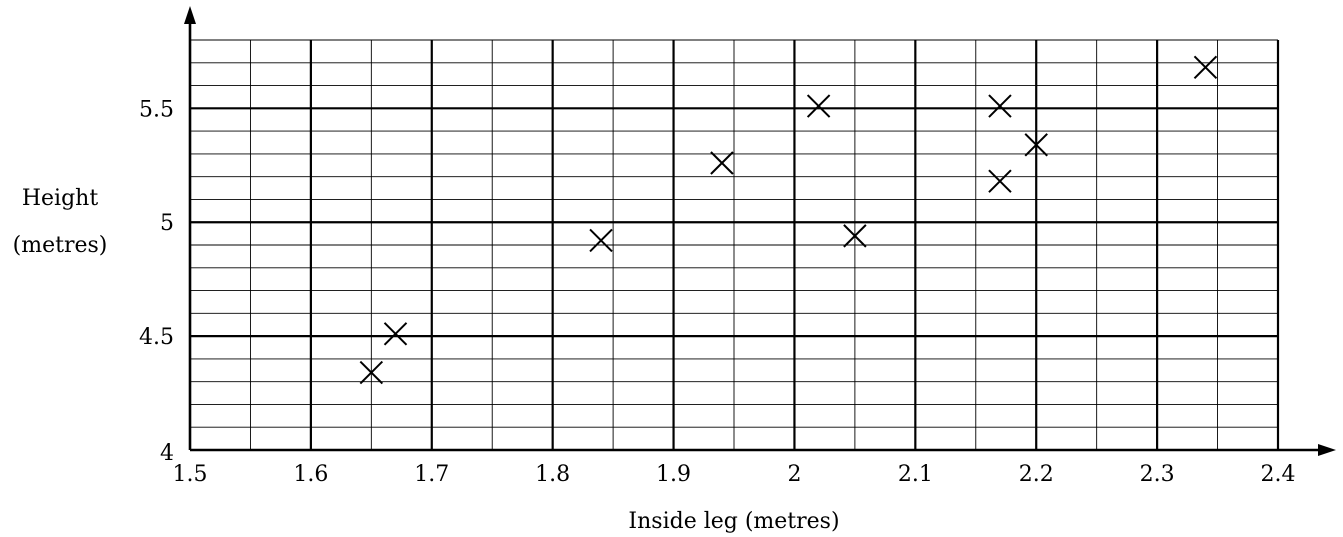  What do you see at coordinates (190, 15) in the screenshot?
I see `y-axis-arrowhead` at bounding box center [190, 15].